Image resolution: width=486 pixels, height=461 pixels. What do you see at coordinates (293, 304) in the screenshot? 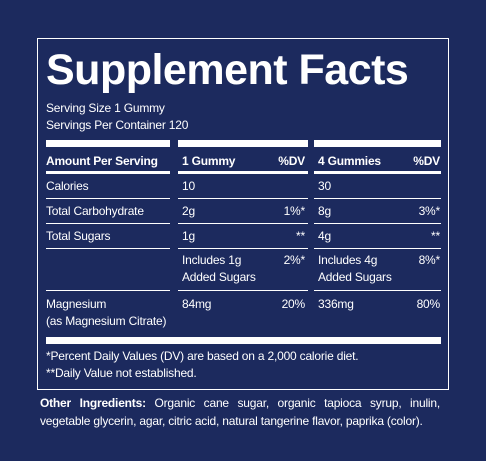
I see `daily-value: 20%` at bounding box center [293, 304].